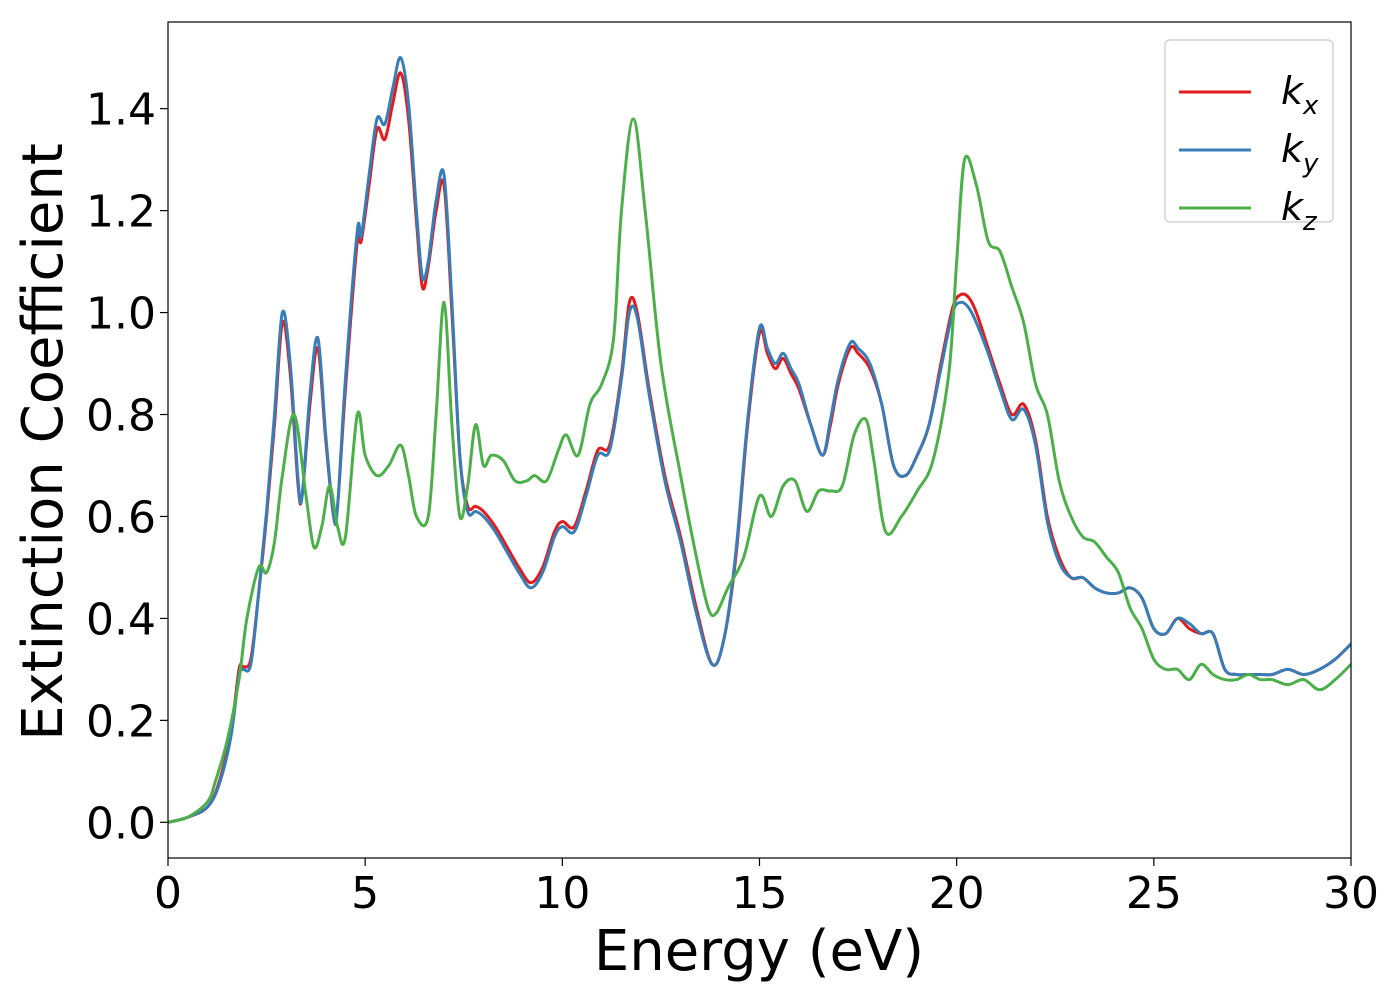 The image size is (1400, 1000). What do you see at coordinates (1351, 893) in the screenshot?
I see `x-tick-label: 30` at bounding box center [1351, 893].